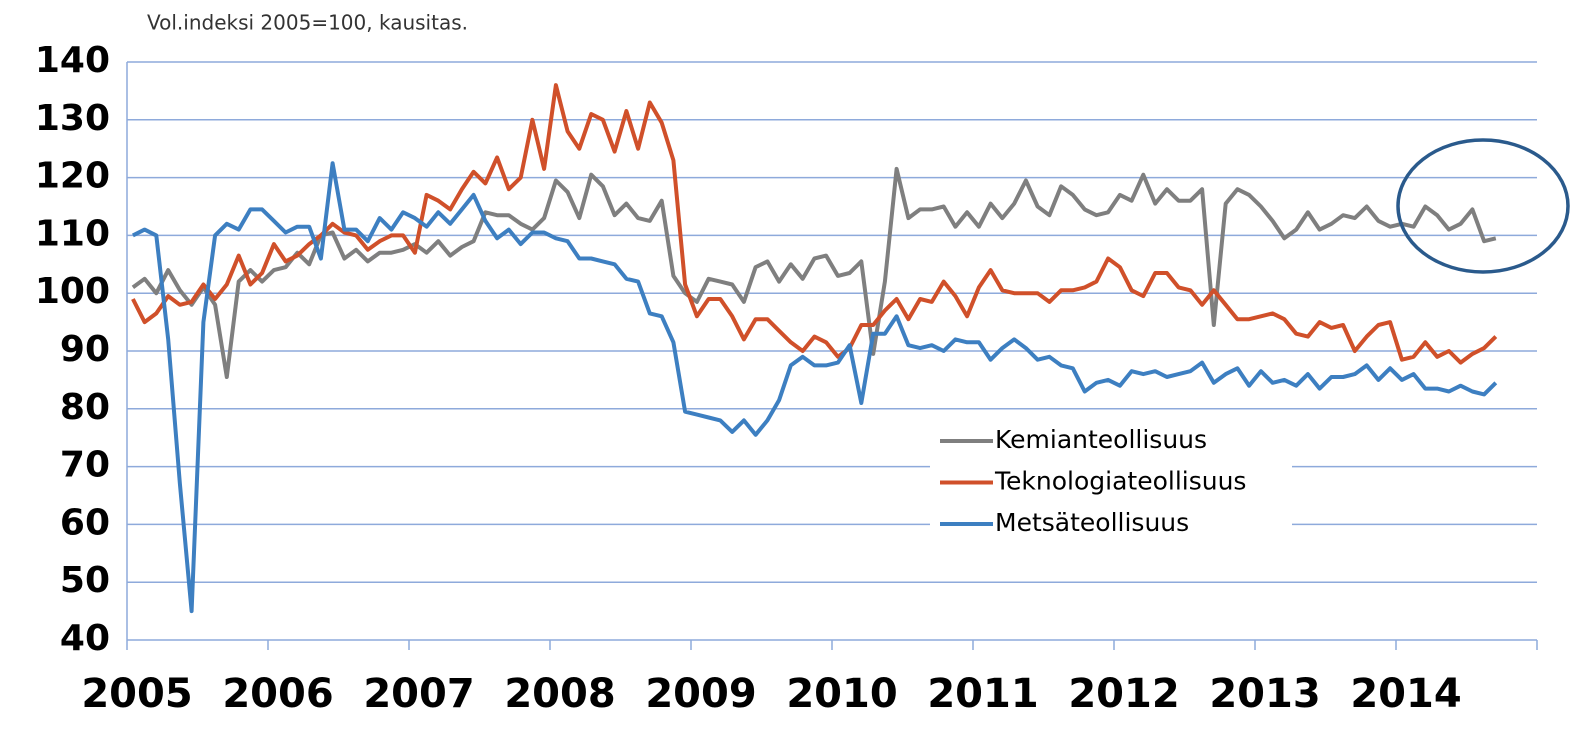  I want to click on legend-label: Metsäteollisuus, so click(1092, 522).